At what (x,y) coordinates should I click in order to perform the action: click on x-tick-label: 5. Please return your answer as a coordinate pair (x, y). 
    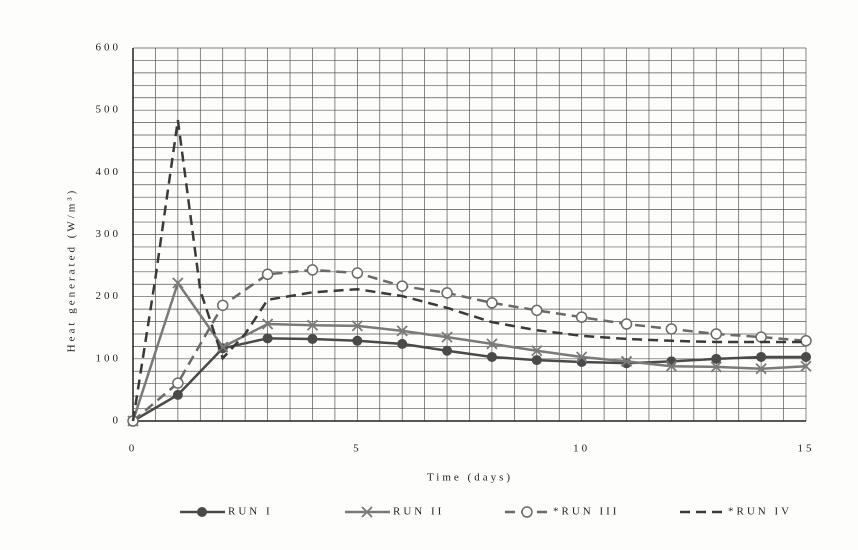
    Looking at the image, I should click on (357, 449).